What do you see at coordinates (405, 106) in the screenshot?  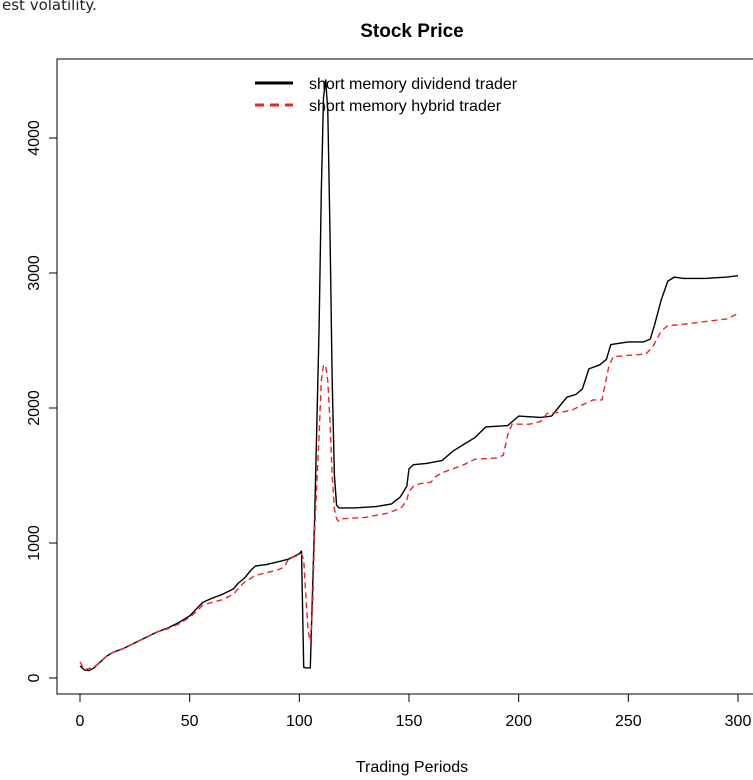 I see `legend-label-2: short memory hybrid trader` at bounding box center [405, 106].